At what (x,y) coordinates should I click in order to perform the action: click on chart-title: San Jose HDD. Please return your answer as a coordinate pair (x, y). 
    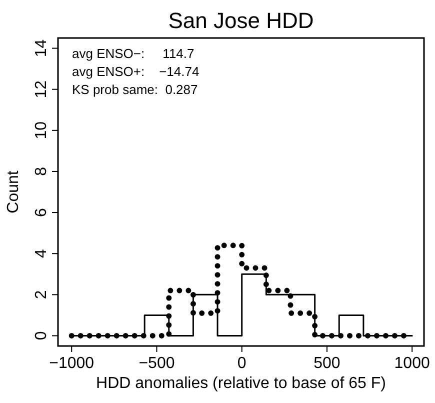
    Looking at the image, I should click on (241, 20).